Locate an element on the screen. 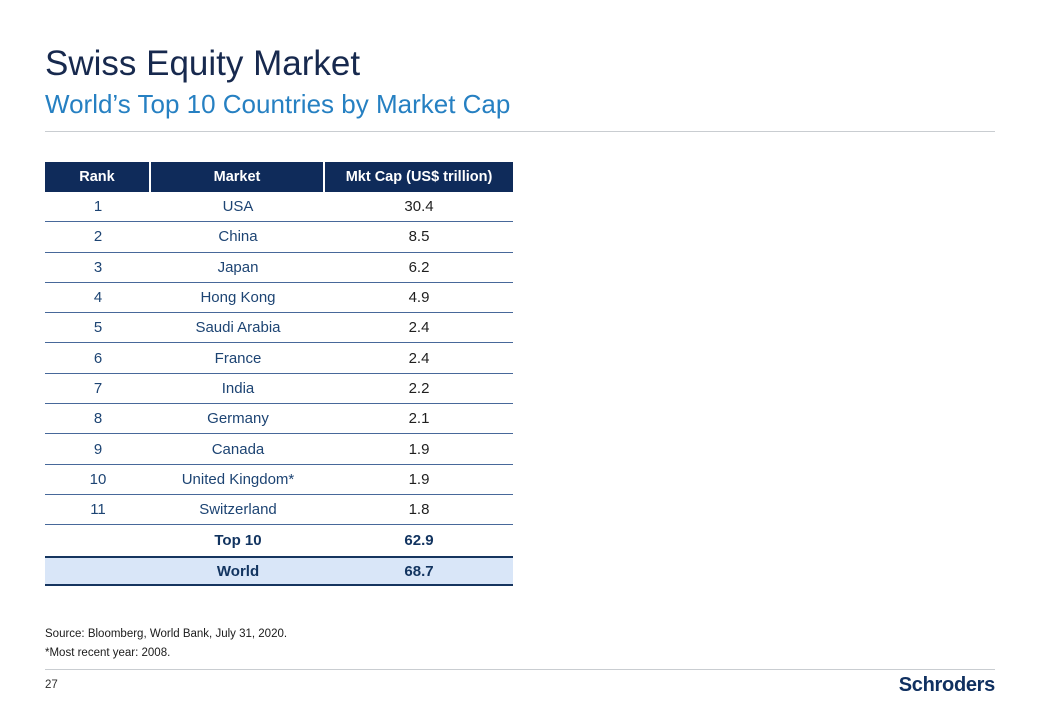  table-row: 3 Japan 6.2 is located at coordinates (279, 268).